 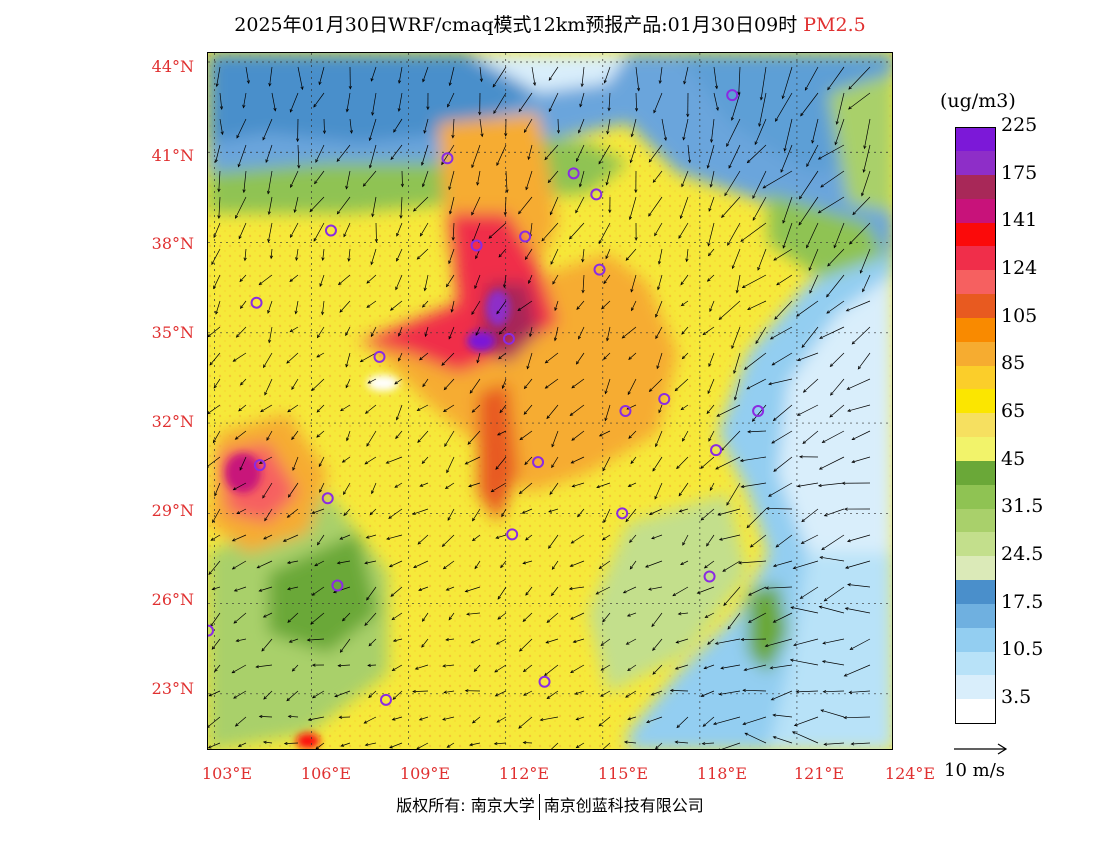 I want to click on colorbar-tick-label: 31.5, so click(x=1022, y=506).